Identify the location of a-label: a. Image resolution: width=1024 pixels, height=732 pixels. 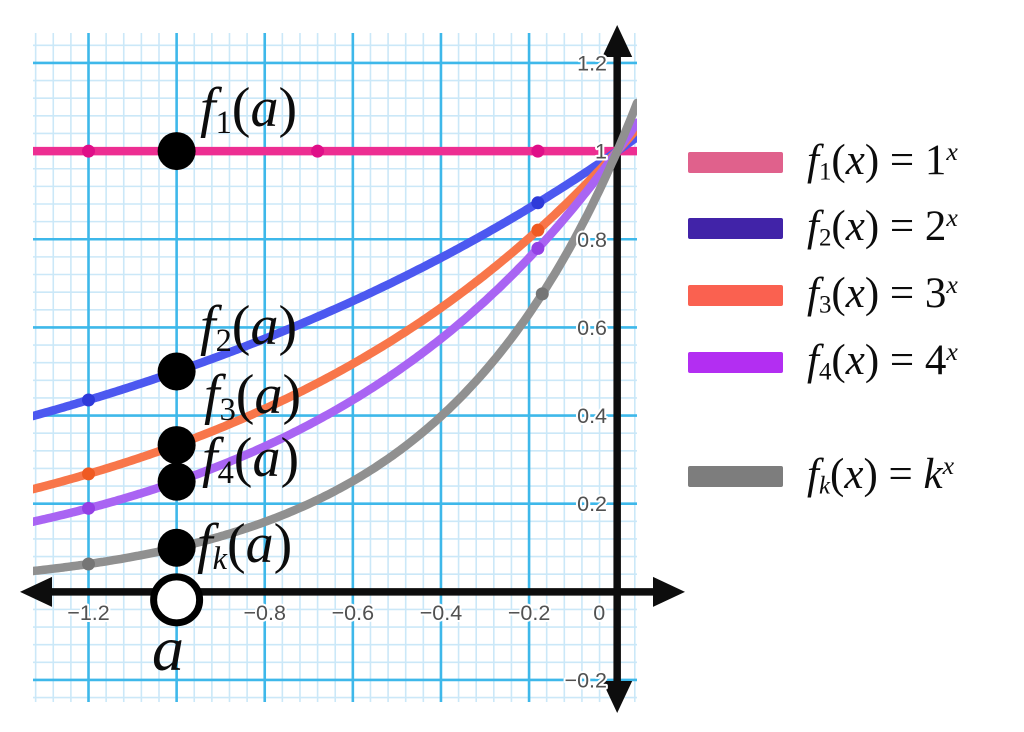
(168, 648).